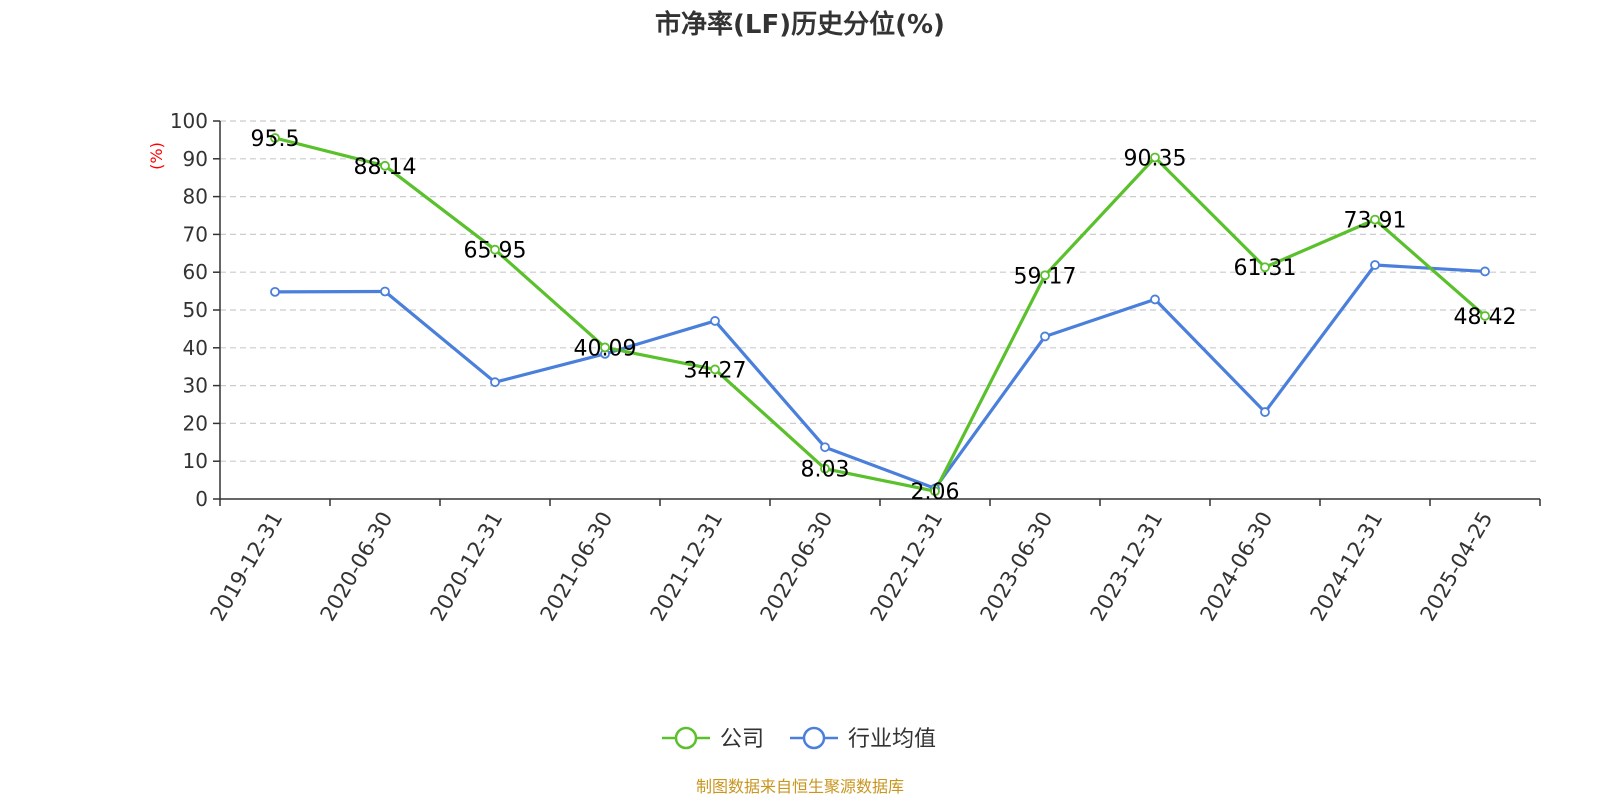 Image resolution: width=1600 pixels, height=800 pixels. What do you see at coordinates (800, 24) in the screenshot?
I see `chart-title: 市净率(LF)历史分位(%)` at bounding box center [800, 24].